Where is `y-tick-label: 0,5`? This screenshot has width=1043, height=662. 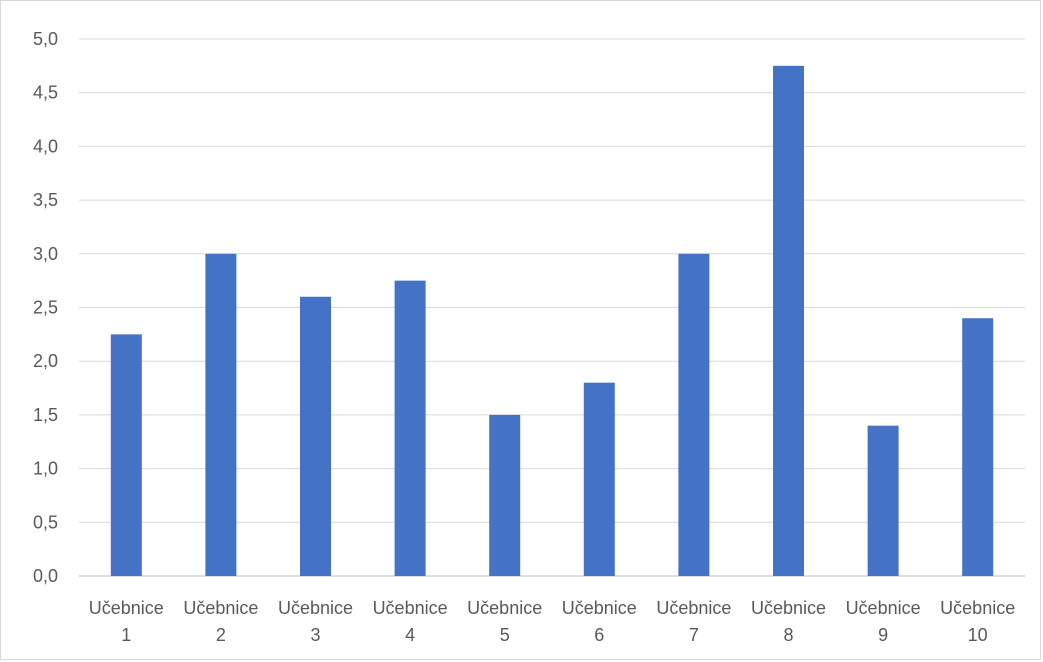
y-tick-label: 0,5 is located at coordinates (45, 522).